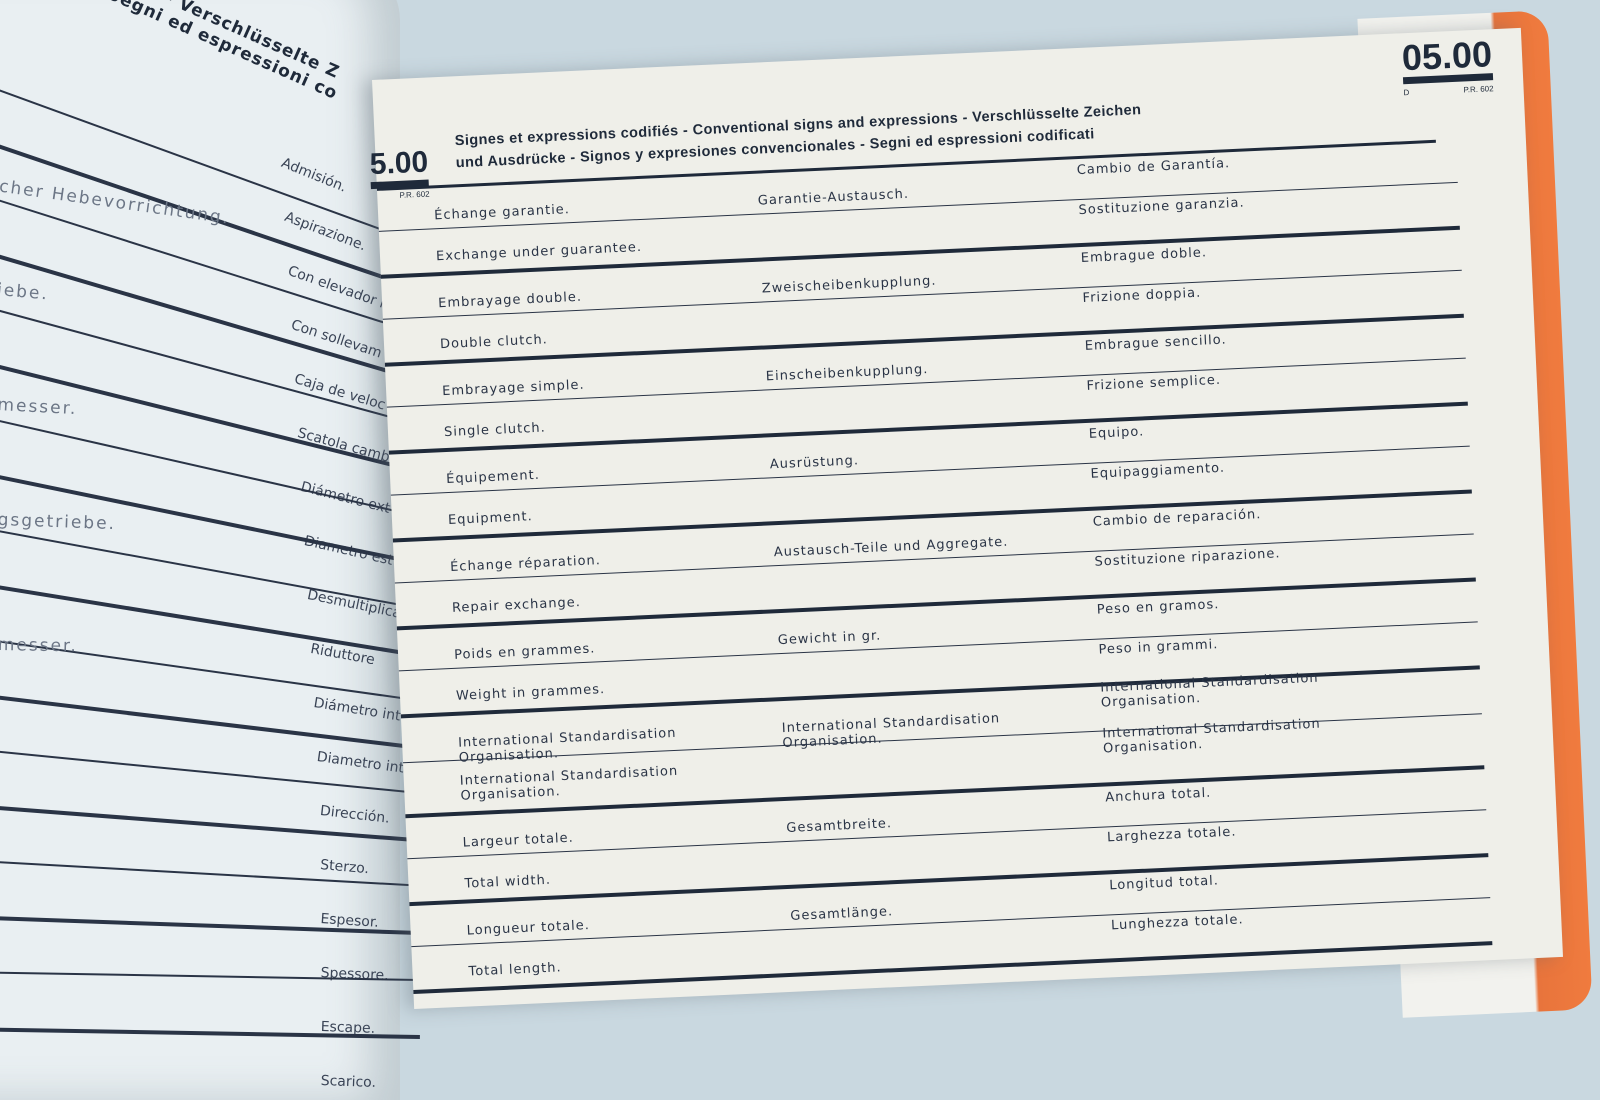 This screenshot has height=1100, width=1600. Describe the element at coordinates (1478, 89) in the screenshot. I see `page-ref: P.R. 602` at that location.